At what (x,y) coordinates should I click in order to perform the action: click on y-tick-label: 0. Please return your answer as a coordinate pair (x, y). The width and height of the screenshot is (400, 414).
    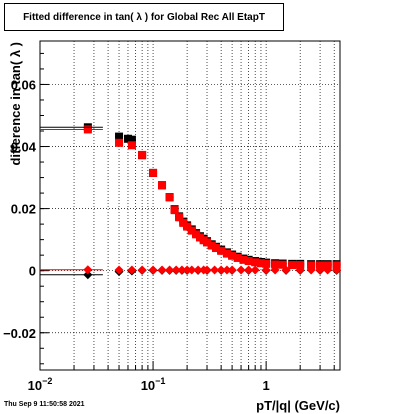
    Looking at the image, I should click on (32, 271).